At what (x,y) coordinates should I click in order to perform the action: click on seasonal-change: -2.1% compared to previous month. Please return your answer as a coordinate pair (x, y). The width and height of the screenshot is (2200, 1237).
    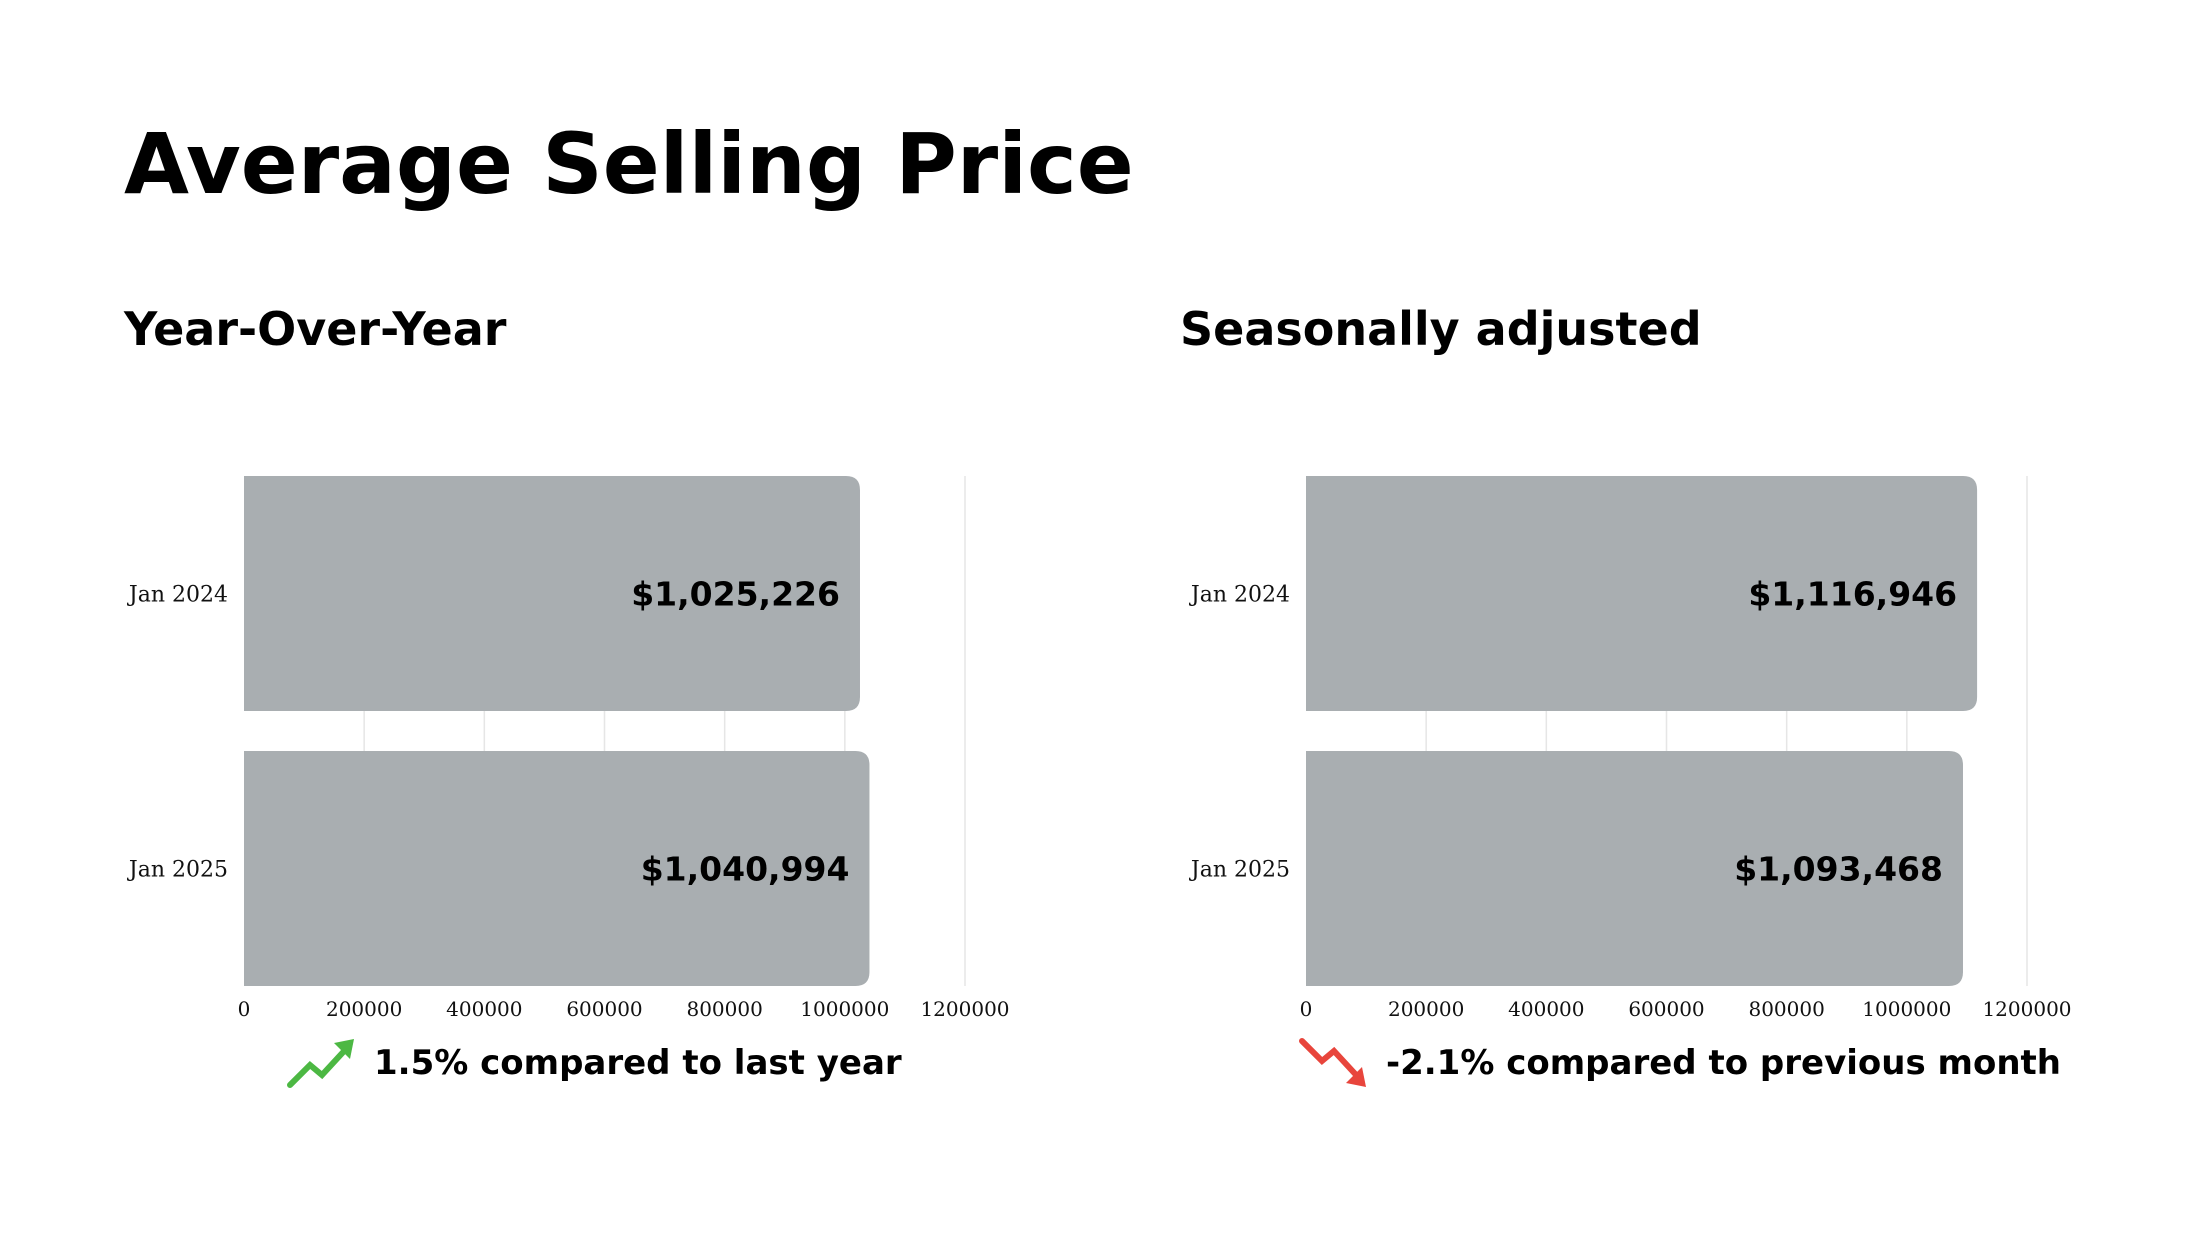
    Looking at the image, I should click on (1679, 1063).